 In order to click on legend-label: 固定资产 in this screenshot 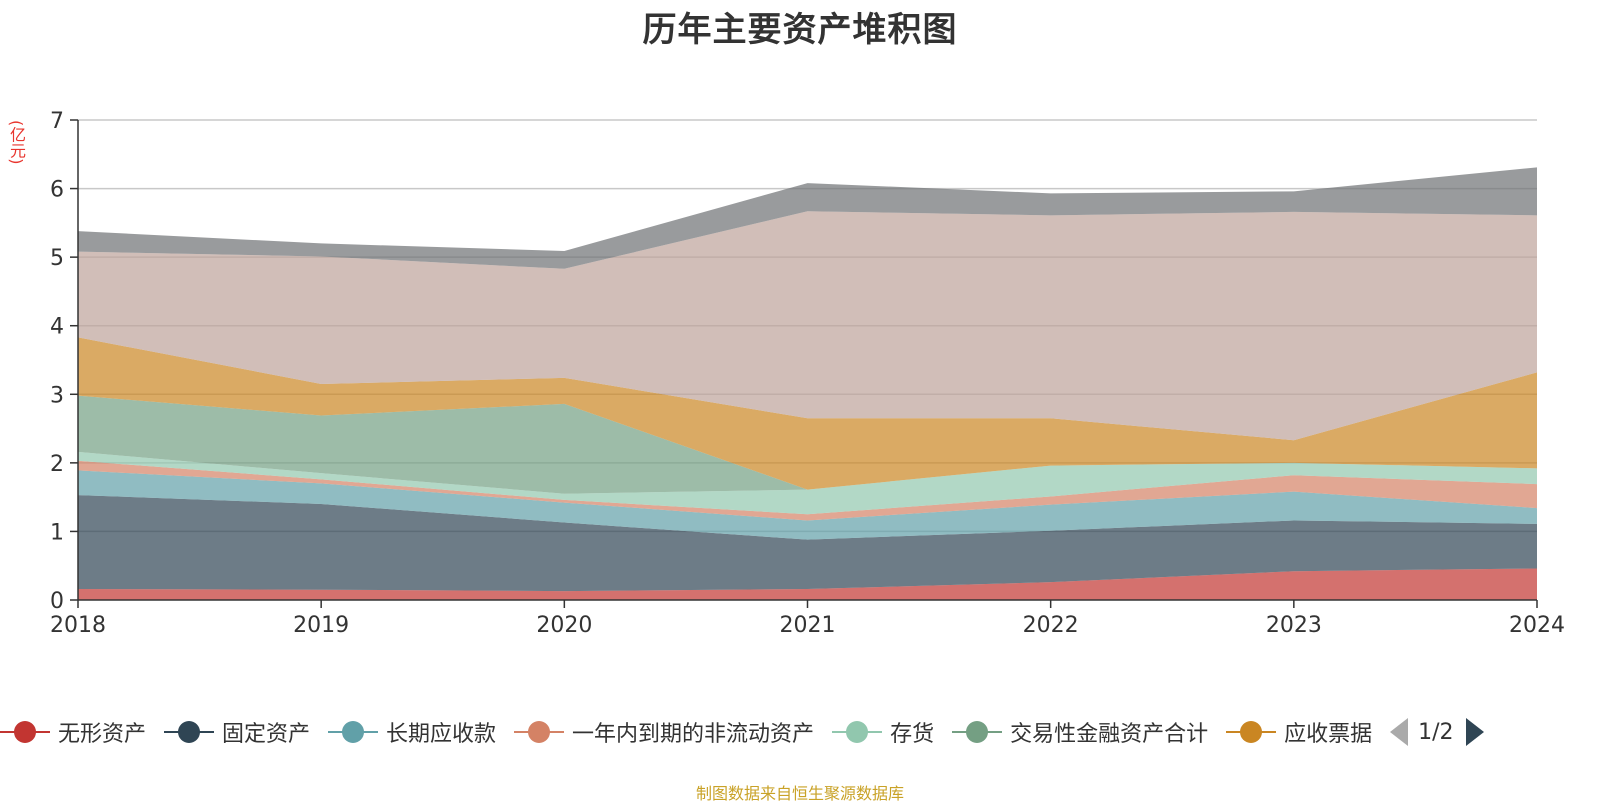, I will do `click(266, 734)`.